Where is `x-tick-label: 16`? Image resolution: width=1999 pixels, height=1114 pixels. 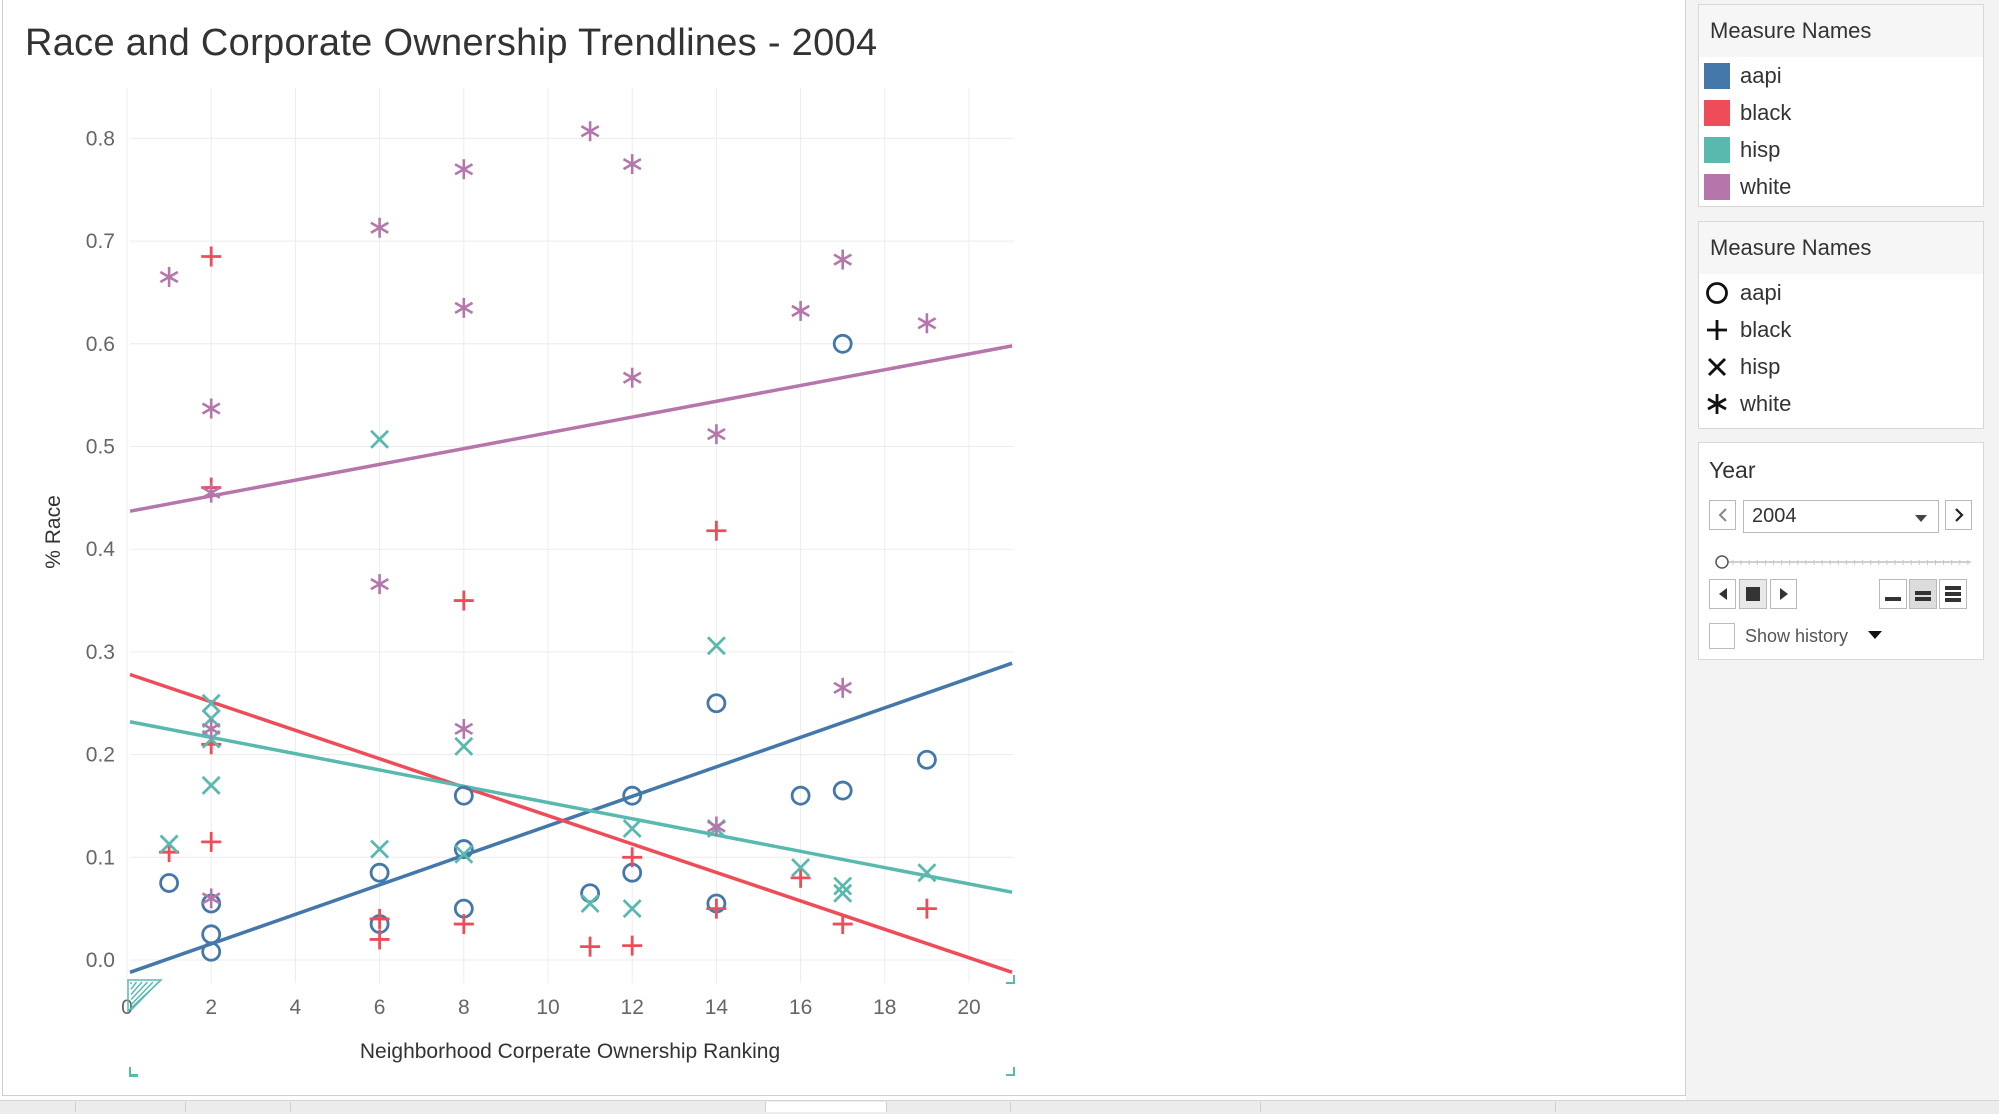 x-tick-label: 16 is located at coordinates (800, 1007).